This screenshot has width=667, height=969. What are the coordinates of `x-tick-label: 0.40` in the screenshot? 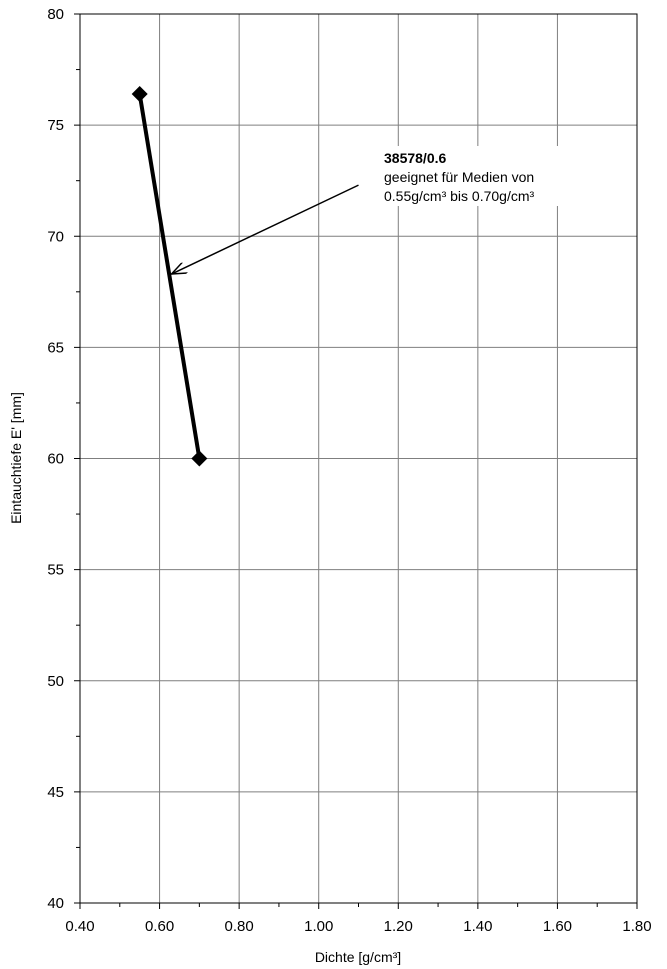 It's located at (79, 926).